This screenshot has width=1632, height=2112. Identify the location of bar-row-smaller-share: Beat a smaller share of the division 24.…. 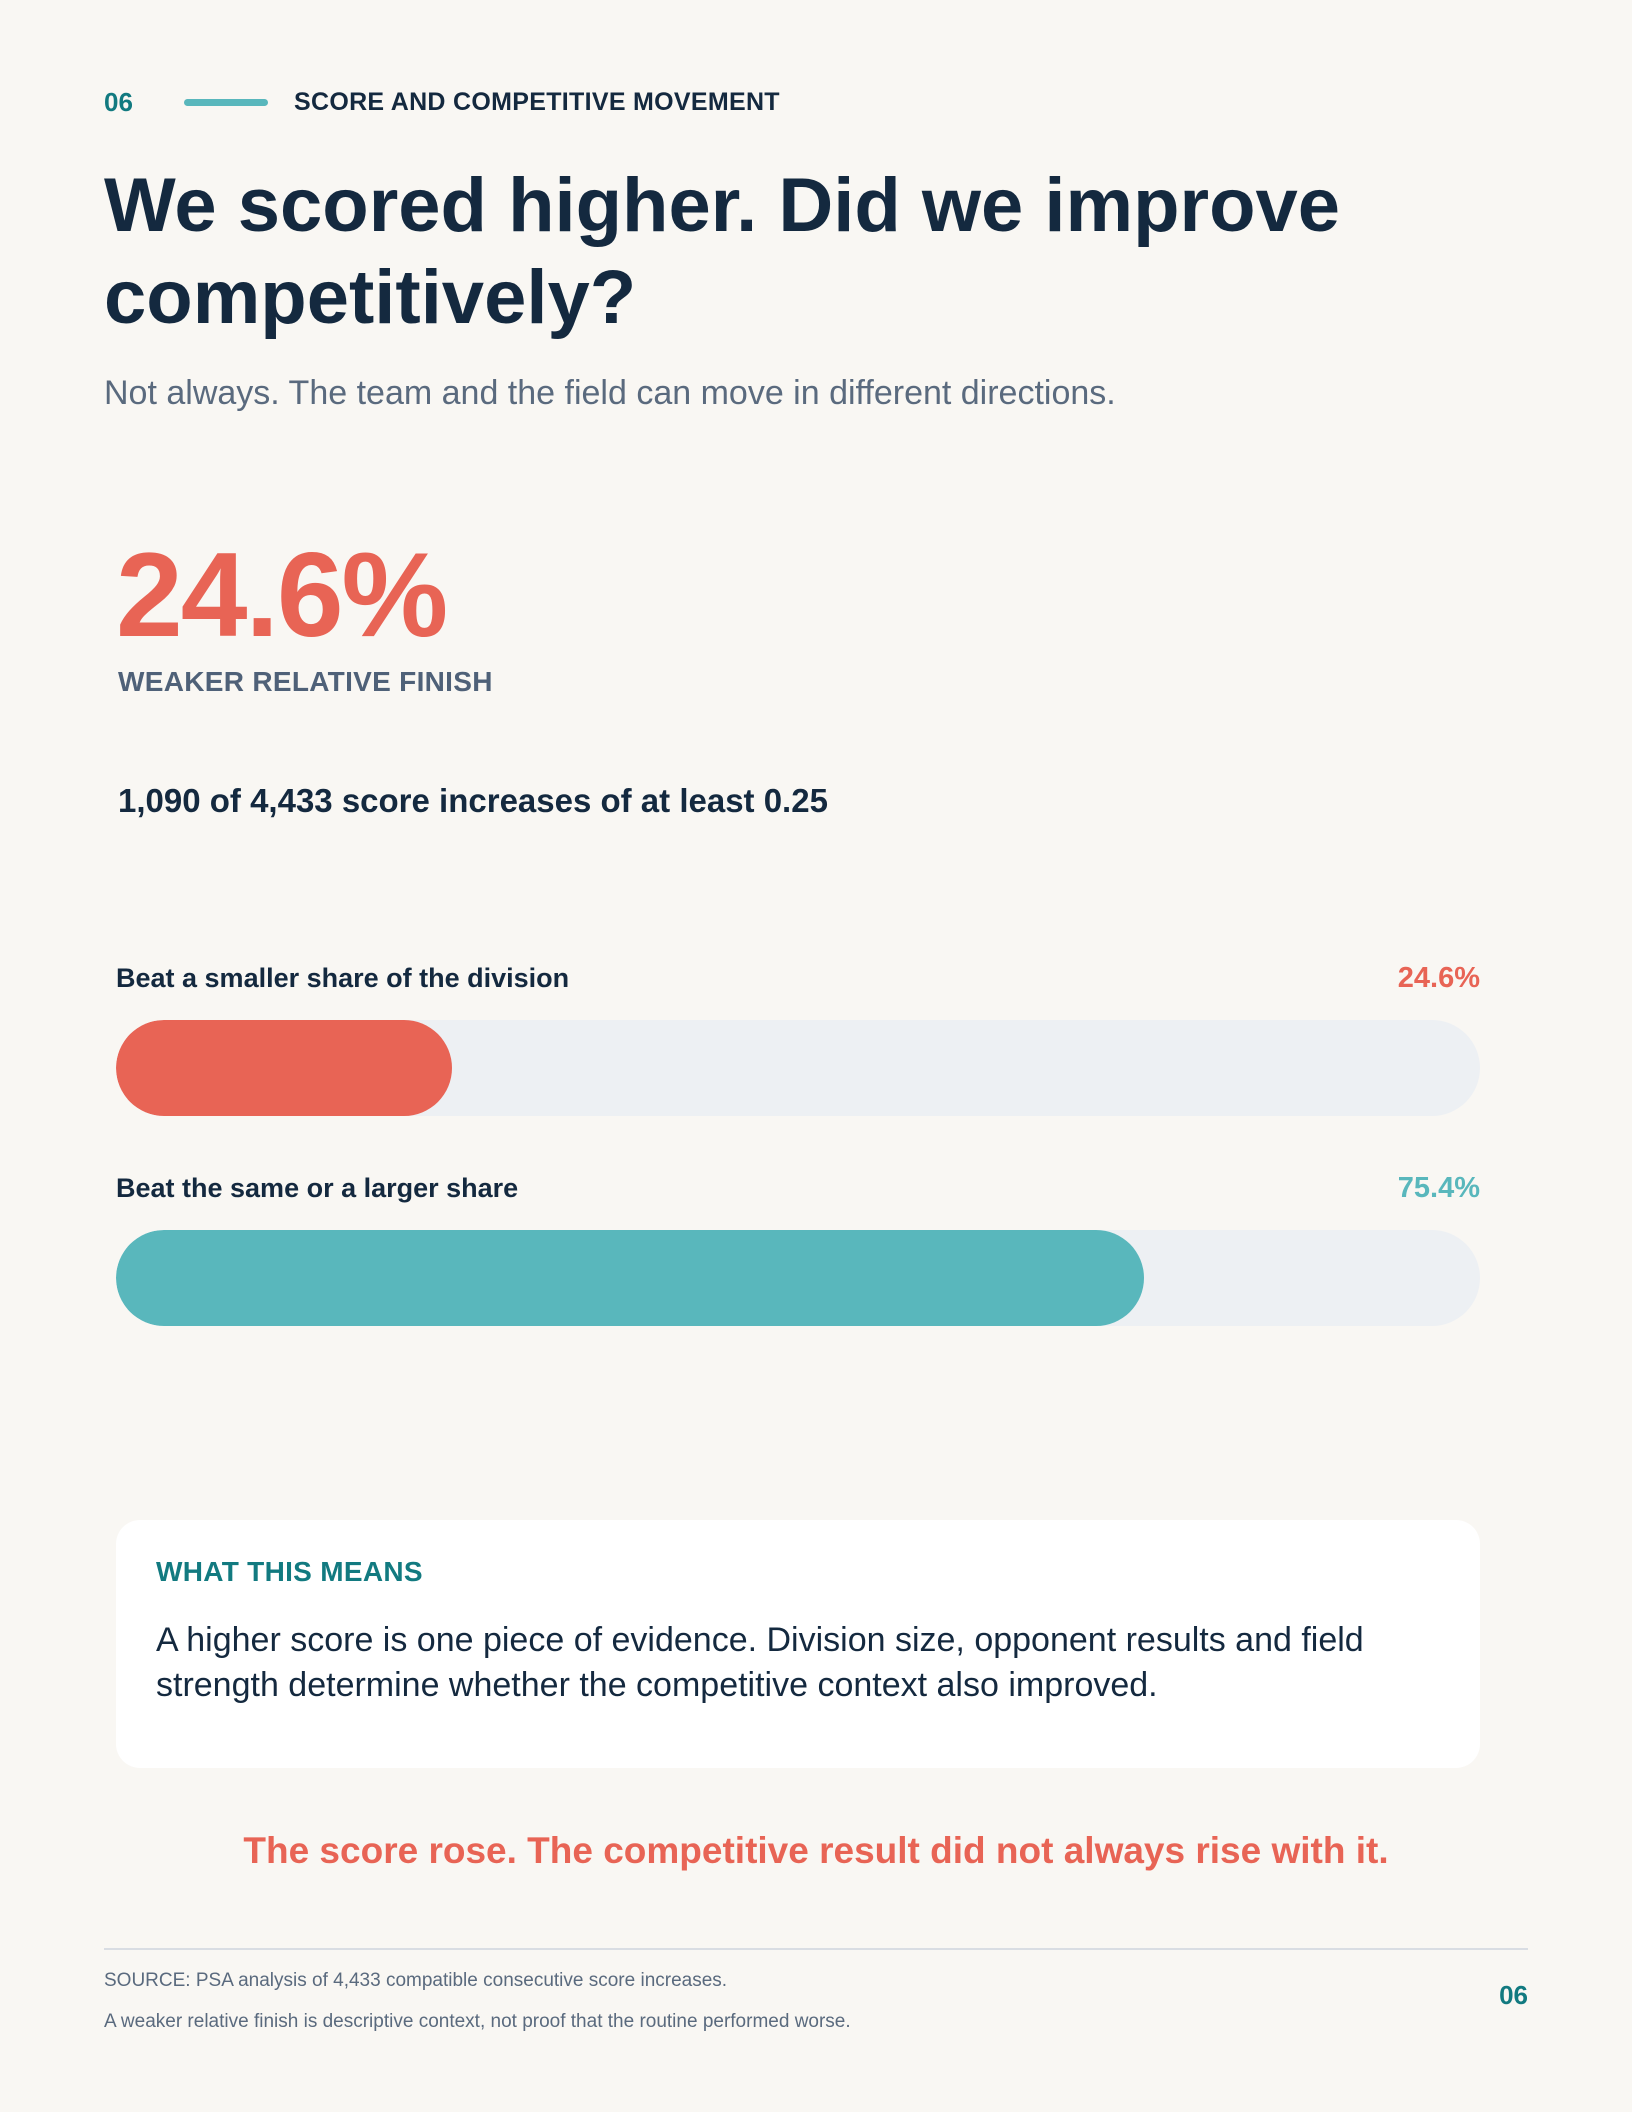
(798, 1039).